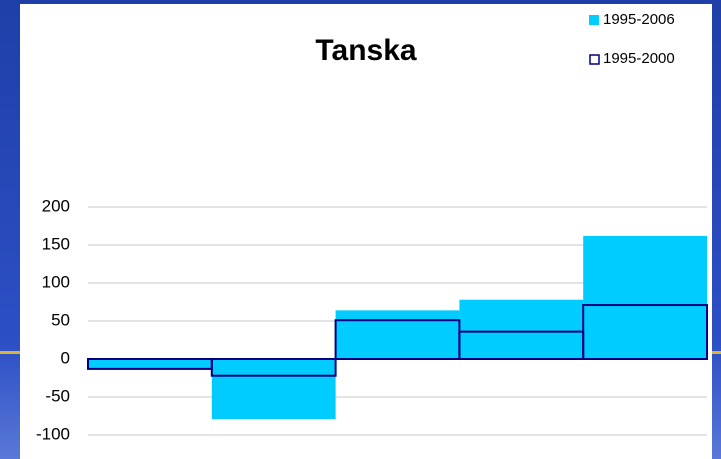  I want to click on y-tick-label: 0, so click(65, 357).